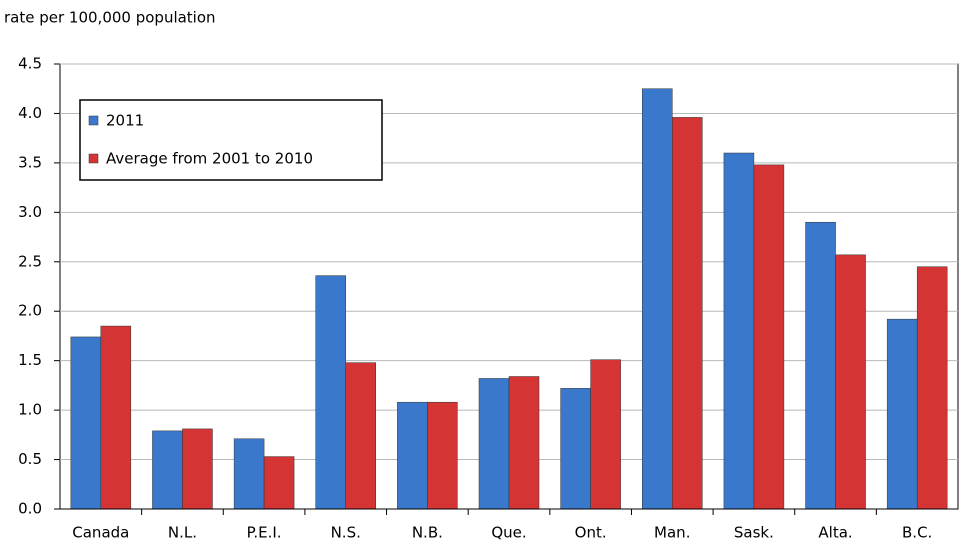 The height and width of the screenshot is (550, 961). What do you see at coordinates (754, 533) in the screenshot?
I see `x-tick-label: Sask.` at bounding box center [754, 533].